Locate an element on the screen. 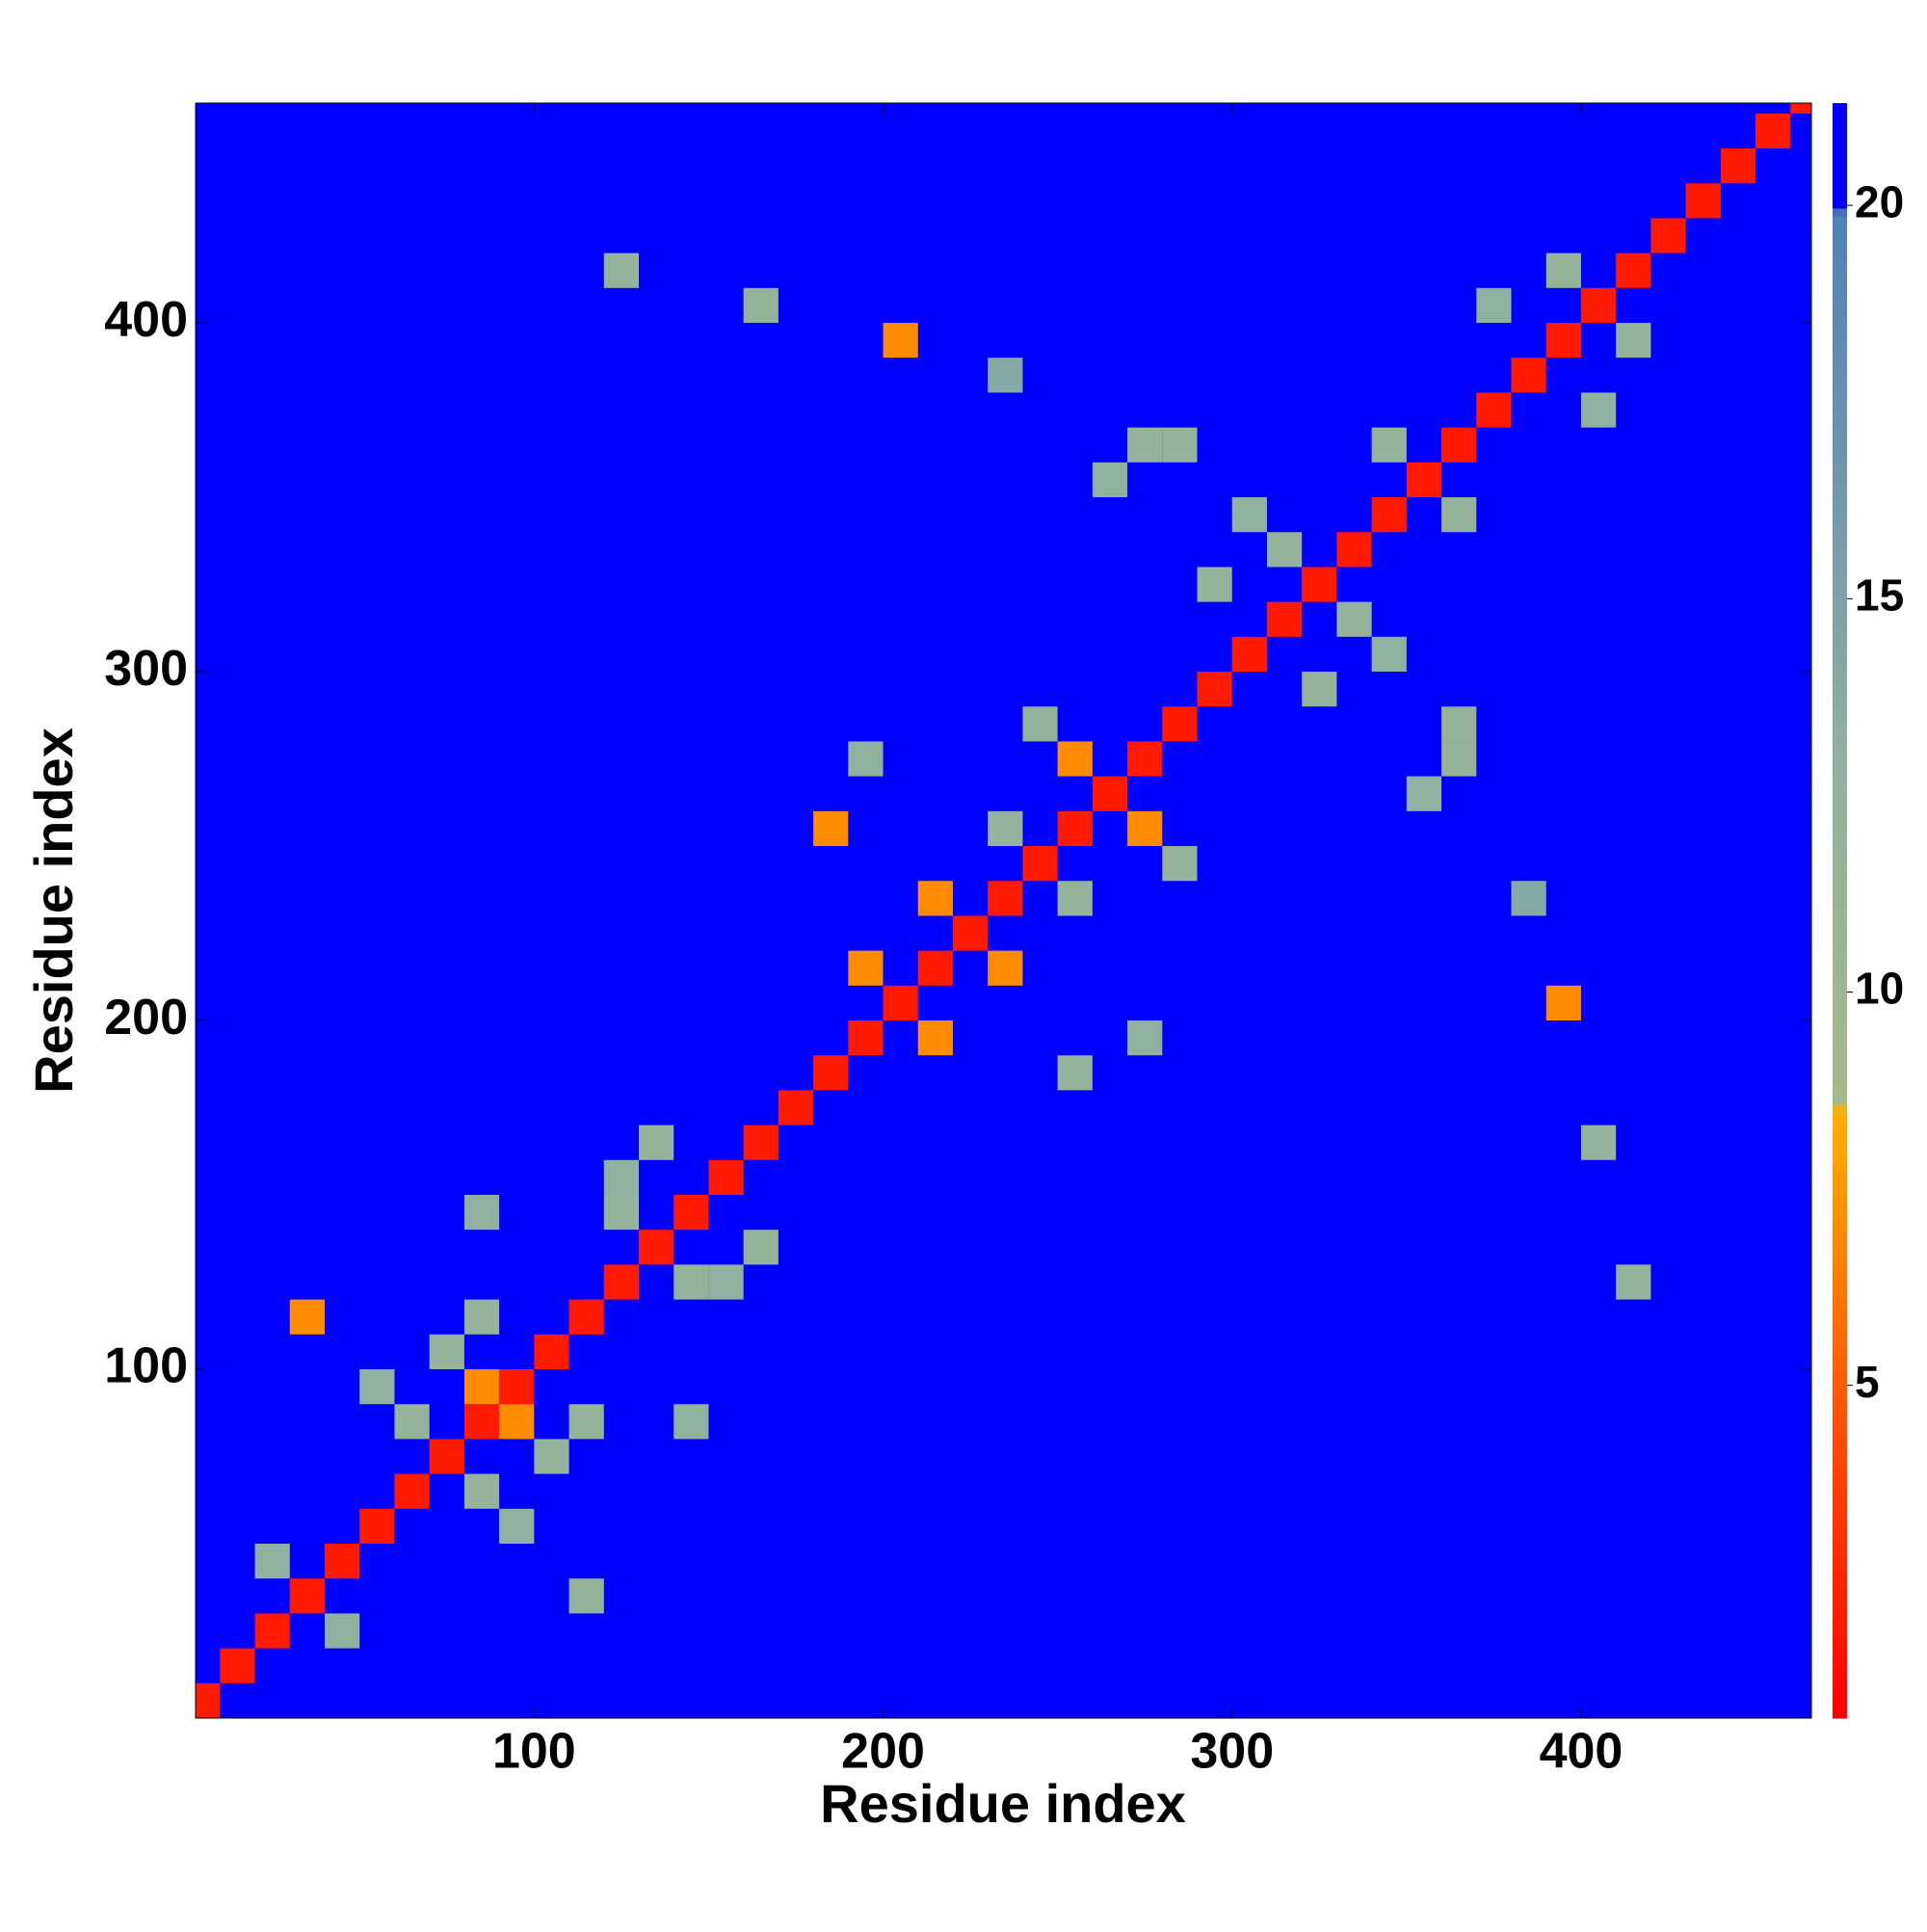  colorbar-tick-label: 15 is located at coordinates (1880, 594).